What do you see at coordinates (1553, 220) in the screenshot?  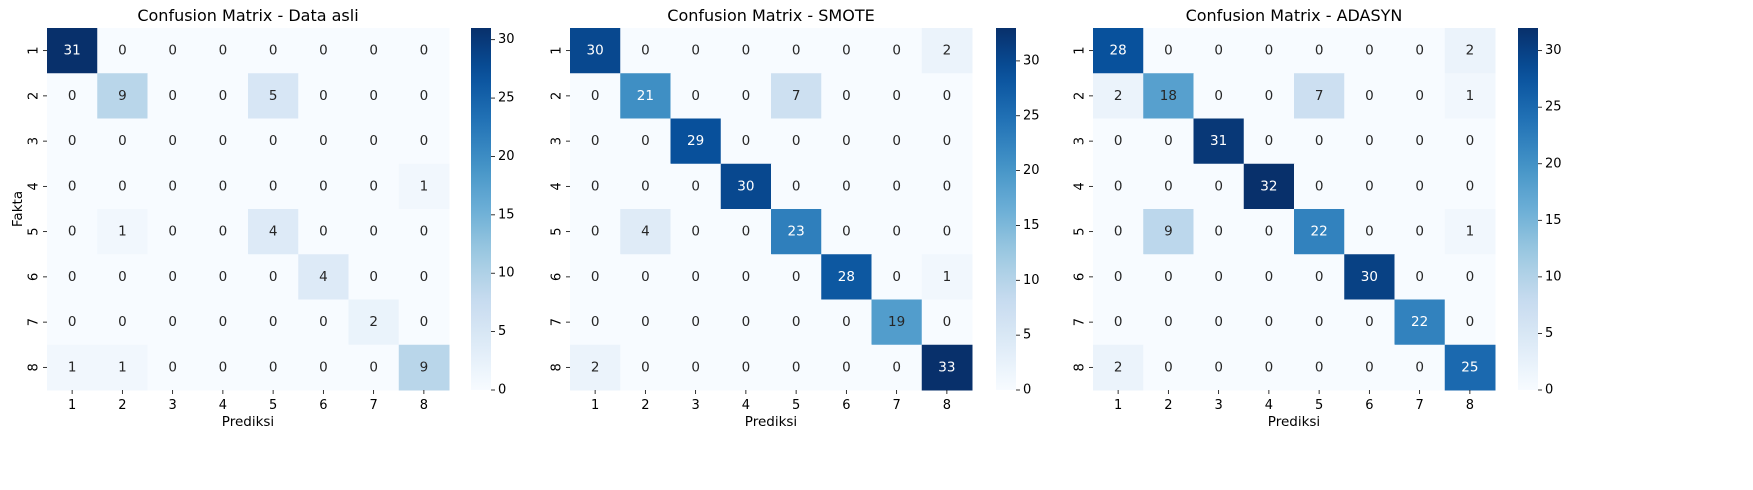 I see `colorbar-tick-label: 15` at bounding box center [1553, 220].